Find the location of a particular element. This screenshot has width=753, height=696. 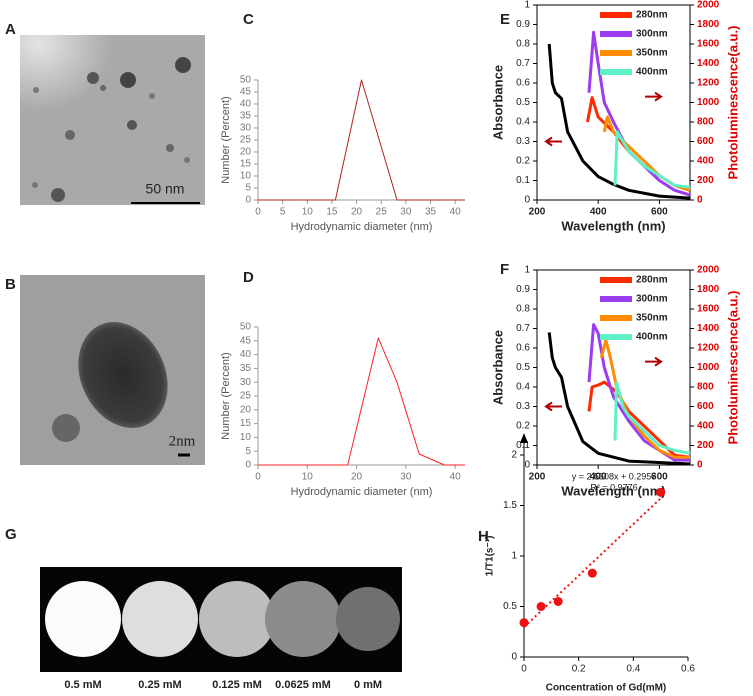

x-tick-label: 0.4 is located at coordinates (633, 669).